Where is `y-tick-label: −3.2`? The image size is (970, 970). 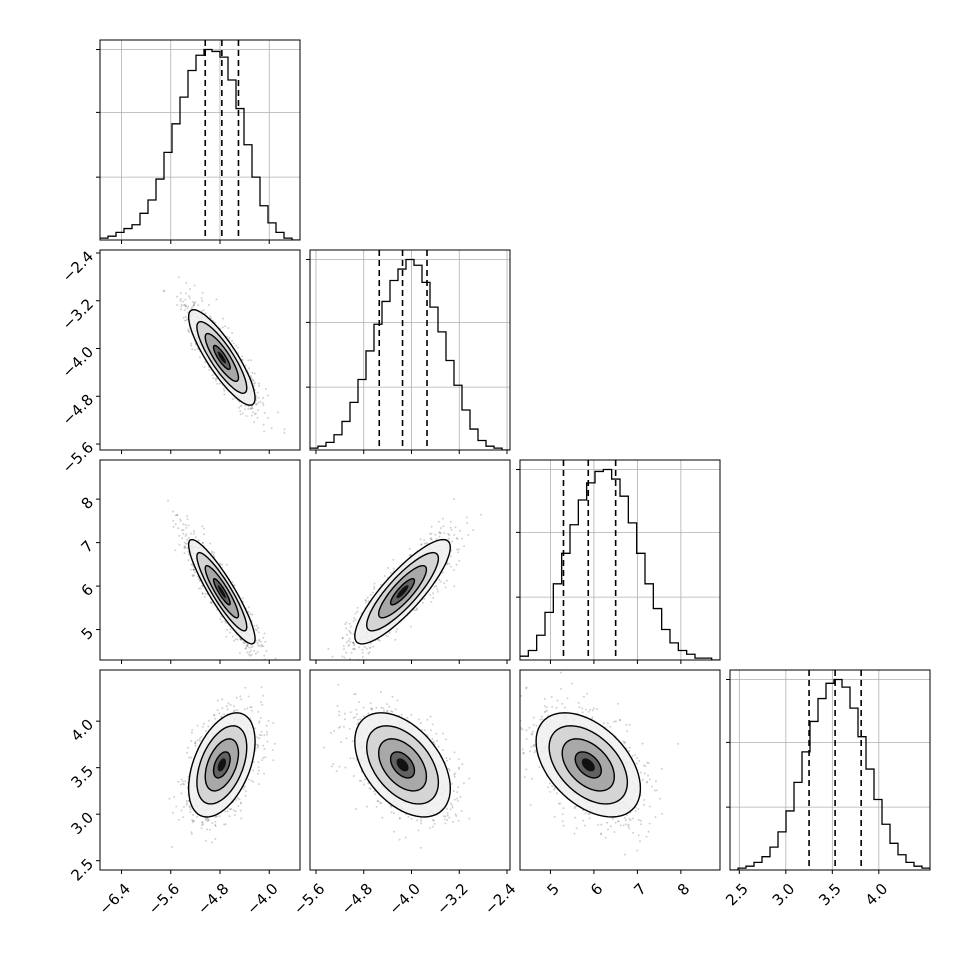 y-tick-label: −3.2 is located at coordinates (78, 314).